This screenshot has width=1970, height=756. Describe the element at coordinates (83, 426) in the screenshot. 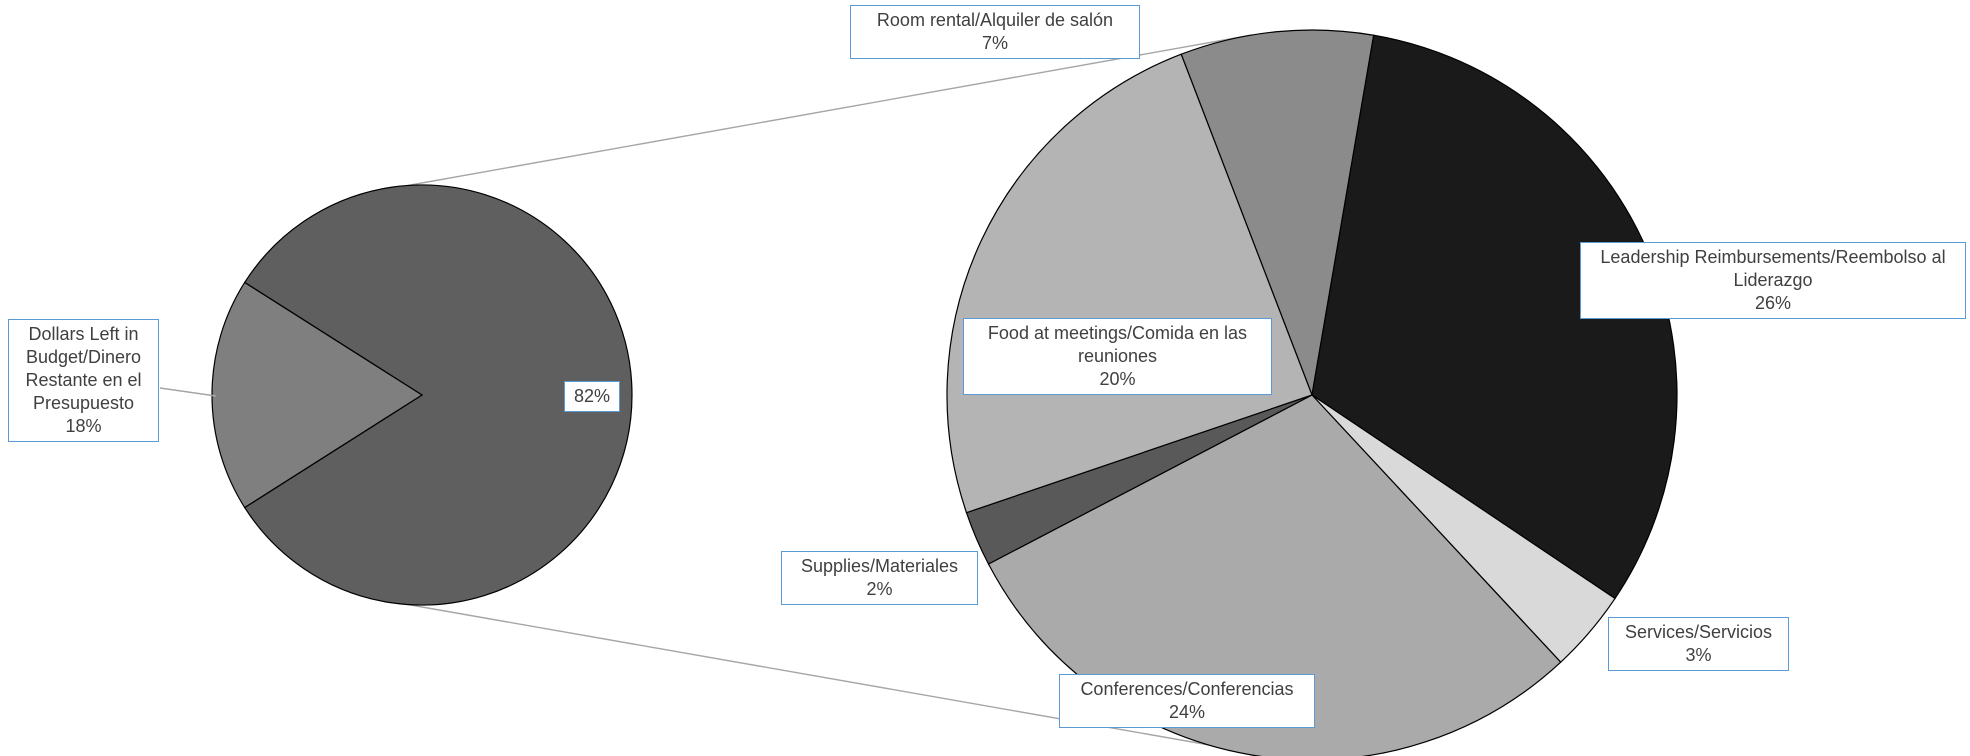

I see `slice-value-text: 18%` at that location.